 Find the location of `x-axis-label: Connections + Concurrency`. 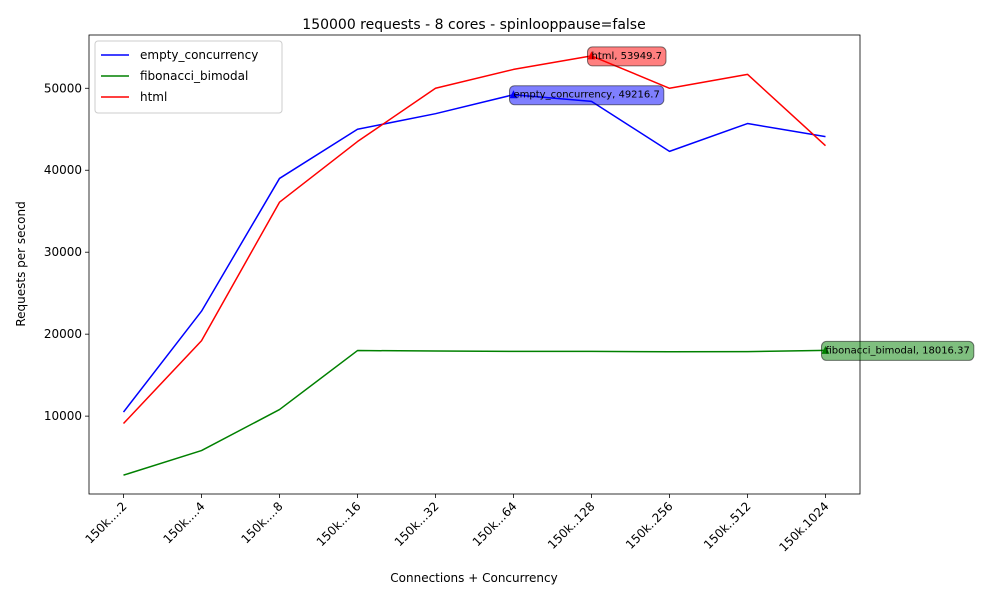

x-axis-label: Connections + Concurrency is located at coordinates (473, 578).